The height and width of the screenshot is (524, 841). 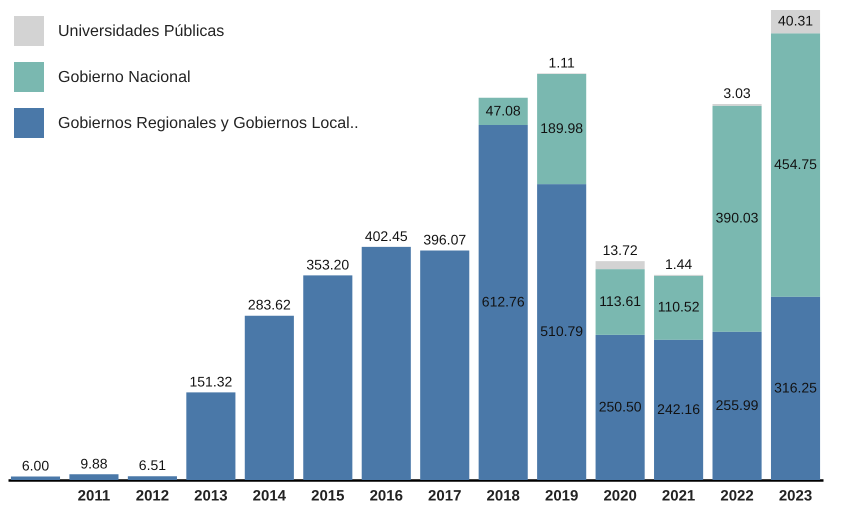 I want to click on x-tick-label: 2021, so click(x=679, y=496).